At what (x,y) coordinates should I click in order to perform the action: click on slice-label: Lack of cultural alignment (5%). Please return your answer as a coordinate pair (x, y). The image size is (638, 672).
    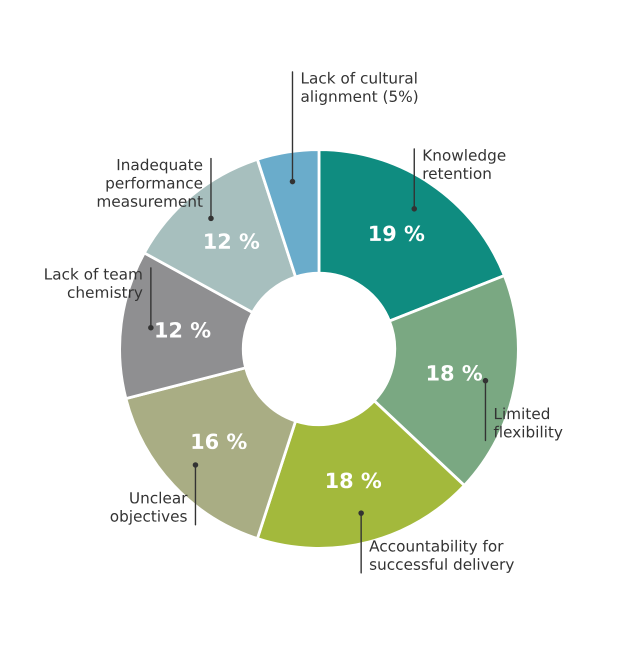
    Looking at the image, I should click on (359, 88).